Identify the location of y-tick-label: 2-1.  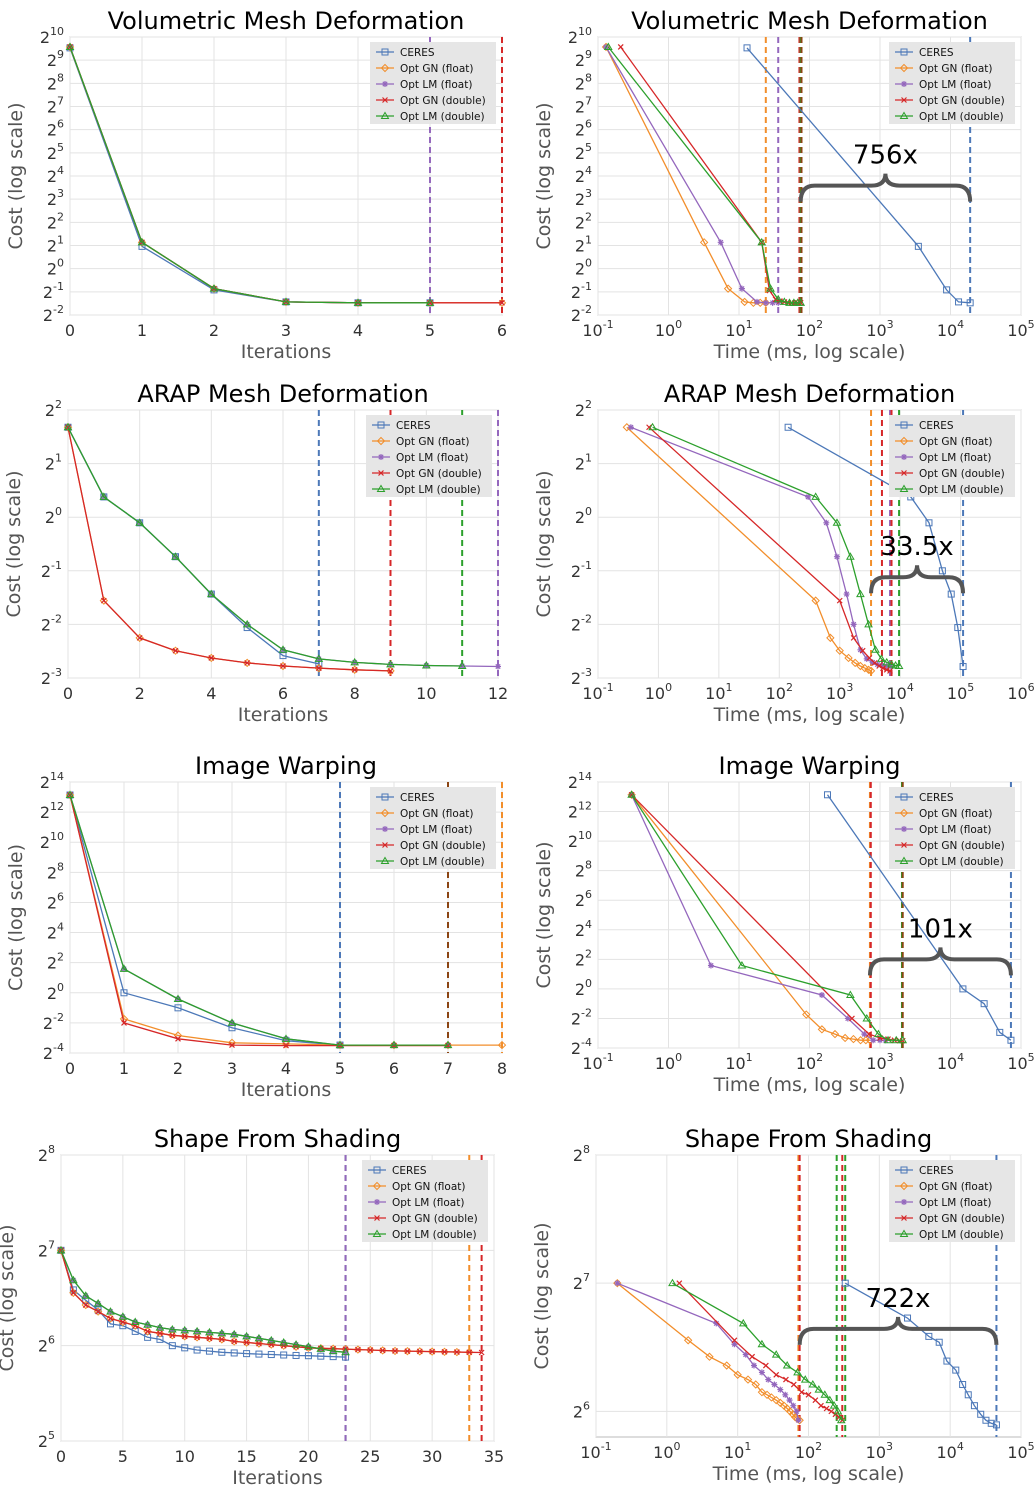
(53, 291).